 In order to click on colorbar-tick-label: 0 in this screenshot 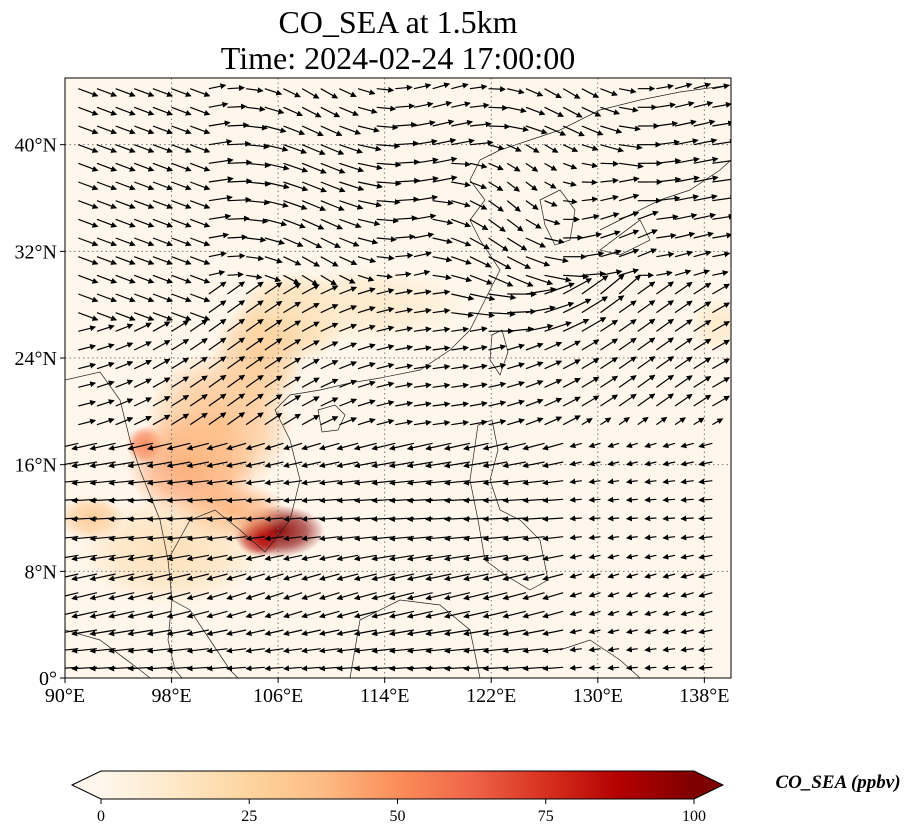, I will do `click(101, 816)`.